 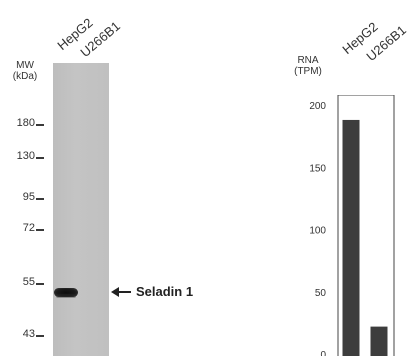 What do you see at coordinates (25, 76) in the screenshot?
I see `mw-label-line2: (kDa)` at bounding box center [25, 76].